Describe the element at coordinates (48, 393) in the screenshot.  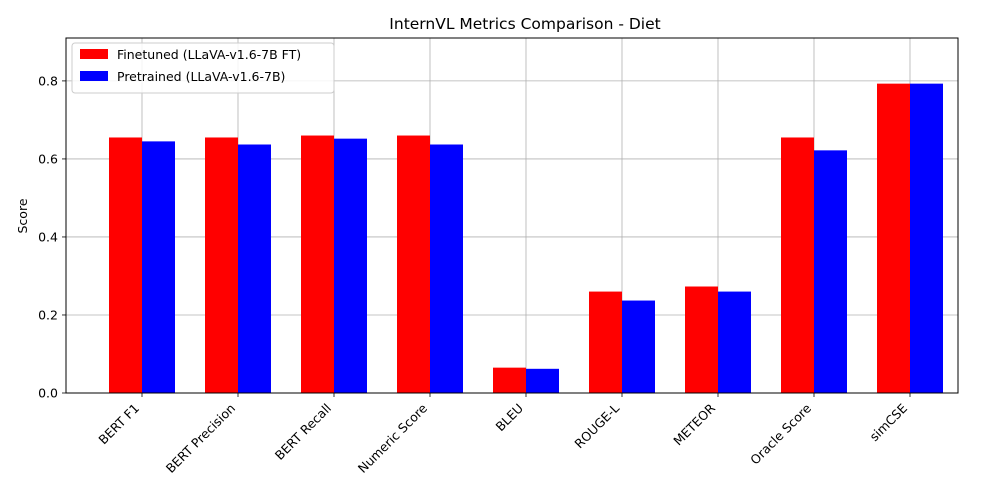
I see `y-tick-label: 0.0` at that location.